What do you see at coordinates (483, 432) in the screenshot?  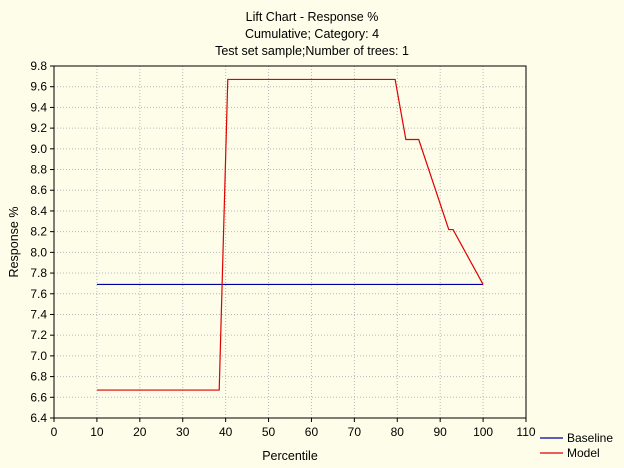 I see `x-tick-label: 100` at bounding box center [483, 432].